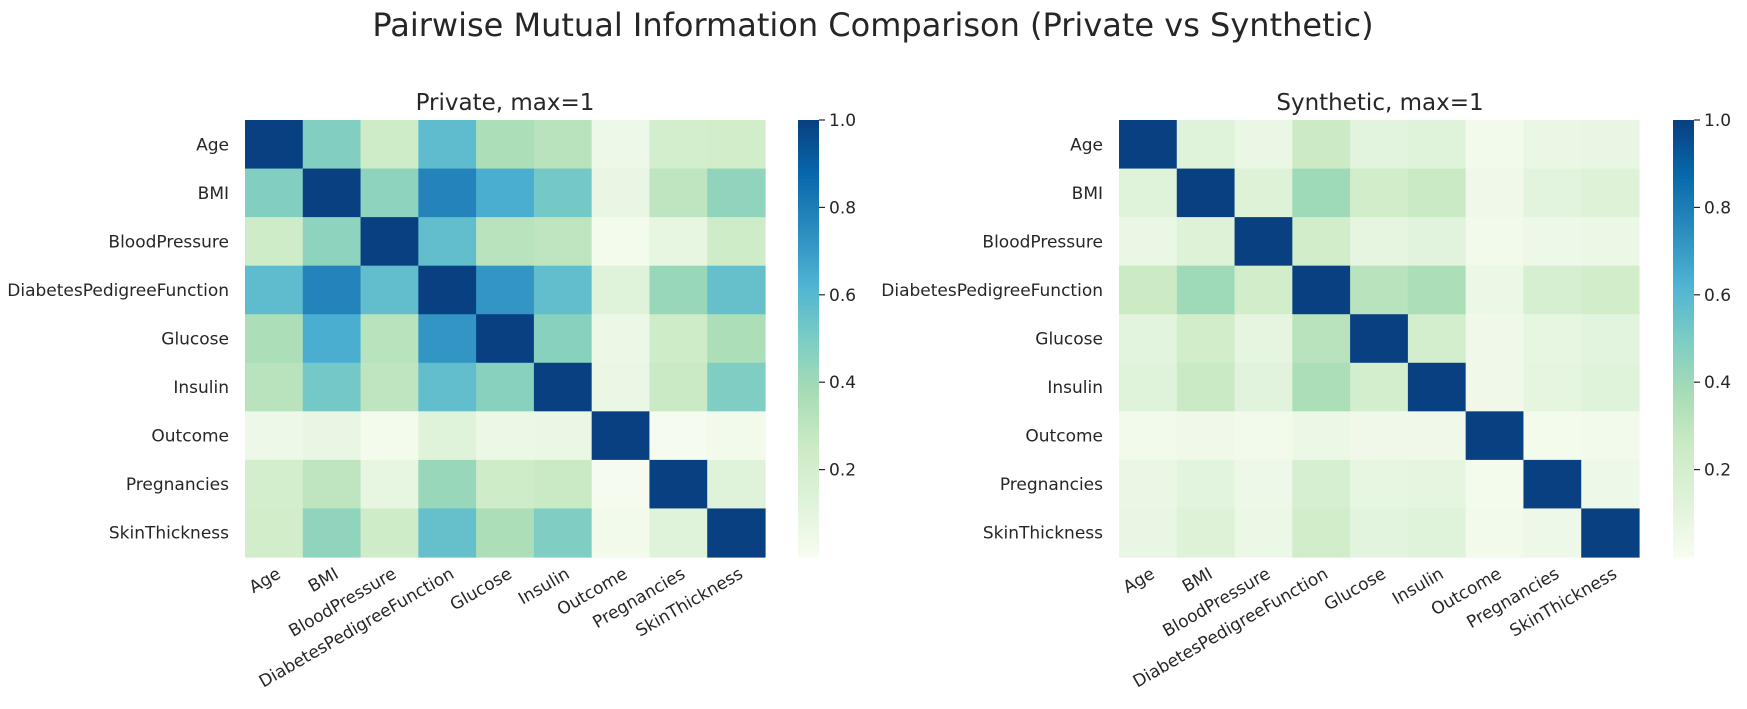  Describe the element at coordinates (842, 296) in the screenshot. I see `colorbar-tick-label: 0.6` at that location.